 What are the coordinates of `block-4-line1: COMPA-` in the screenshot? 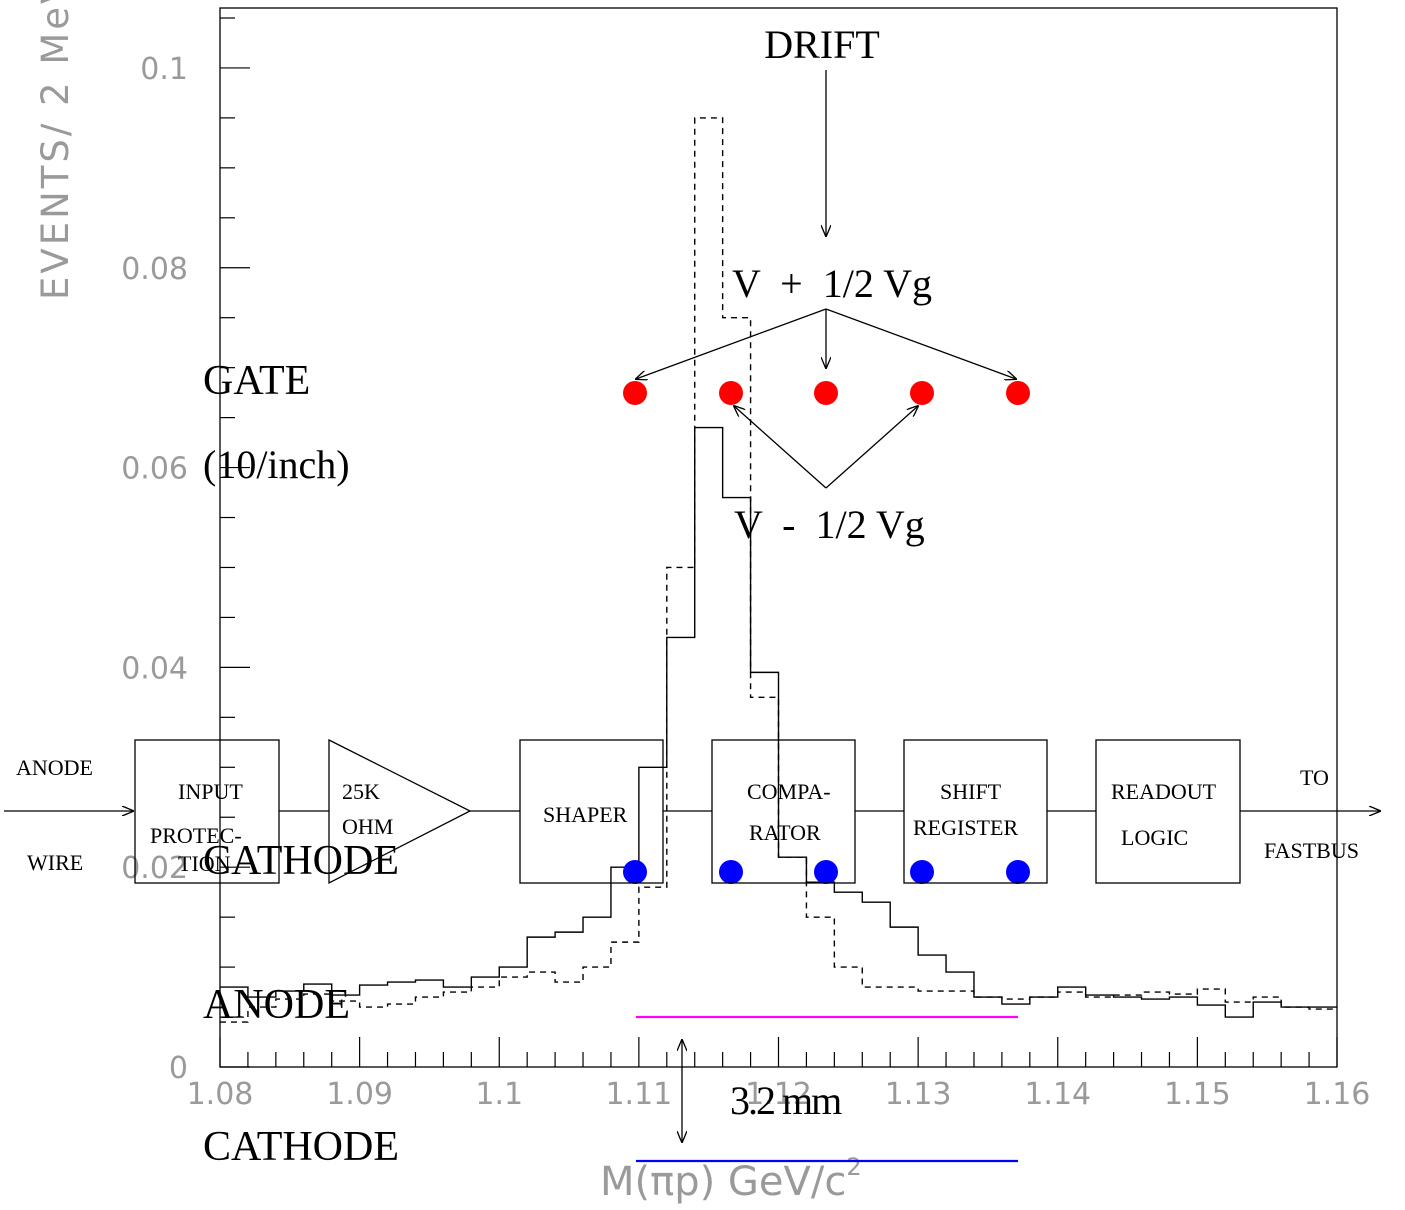 It's located at (789, 791).